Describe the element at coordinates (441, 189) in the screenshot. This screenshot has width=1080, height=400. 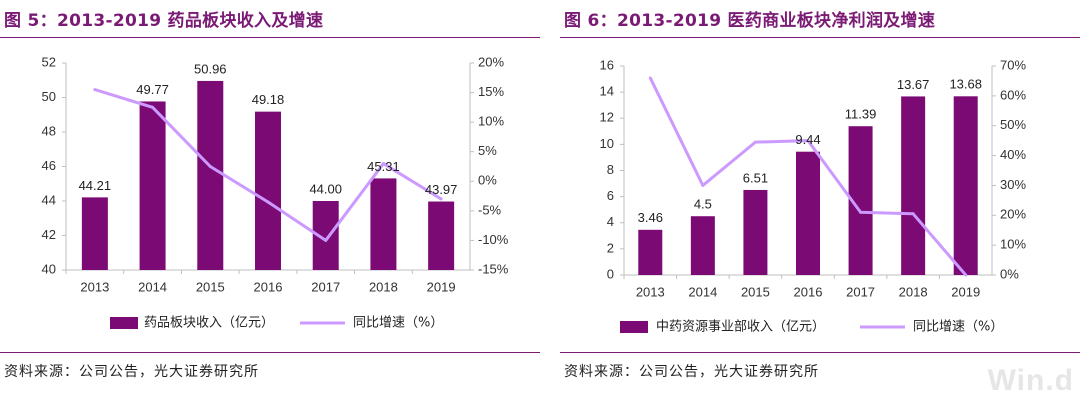
I see `data-label: 43.97` at that location.